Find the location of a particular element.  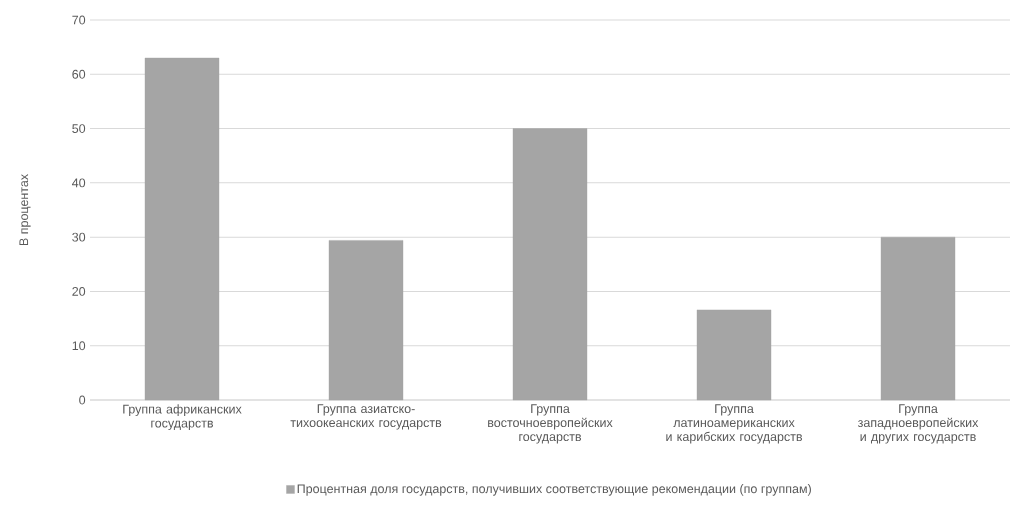

y-tick-label: 0 is located at coordinates (82, 400).